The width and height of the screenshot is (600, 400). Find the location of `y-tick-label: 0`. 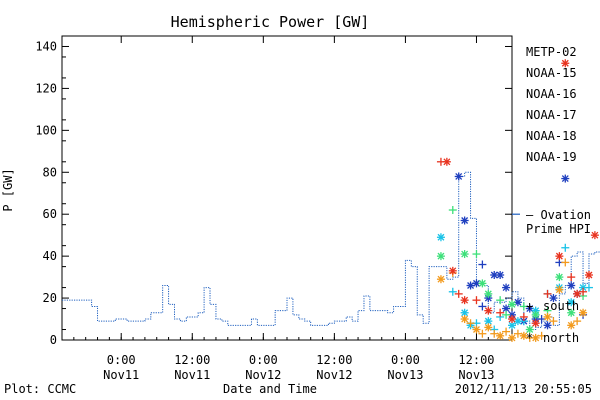

y-tick-label: 0 is located at coordinates (53, 340).